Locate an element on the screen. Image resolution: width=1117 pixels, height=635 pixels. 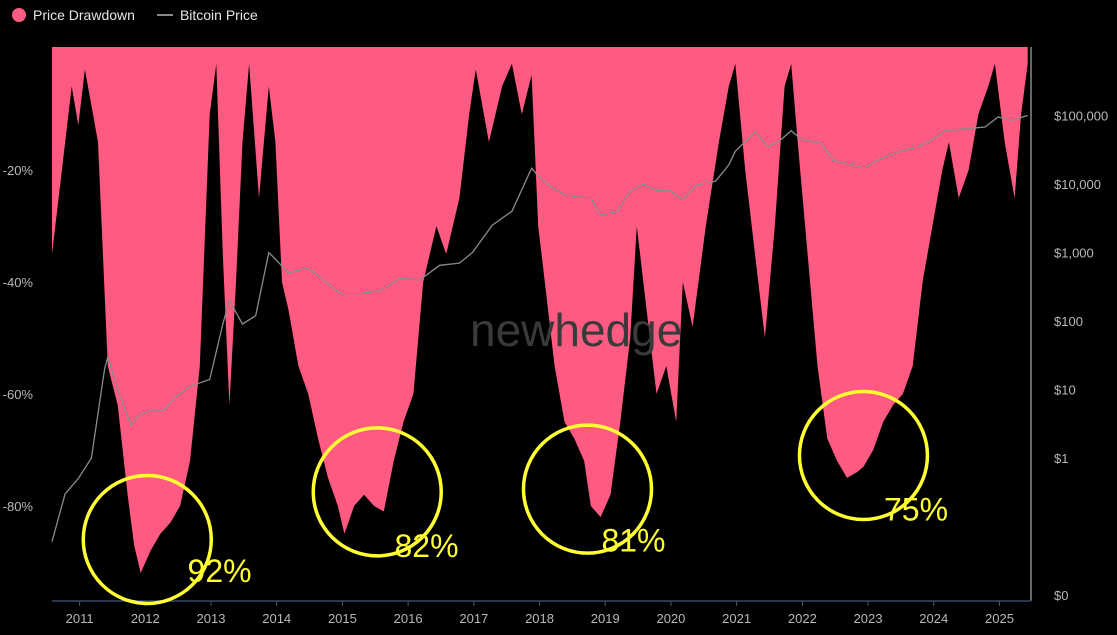
x-tick-label: 2022 is located at coordinates (802, 618).